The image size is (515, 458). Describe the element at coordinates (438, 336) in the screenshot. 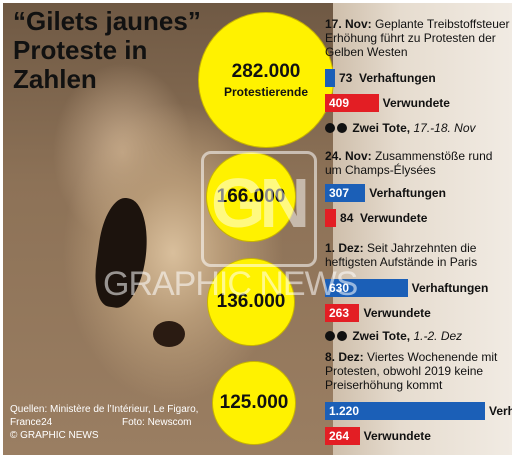

I see `deaths-date: 1.-2. Dez` at that location.